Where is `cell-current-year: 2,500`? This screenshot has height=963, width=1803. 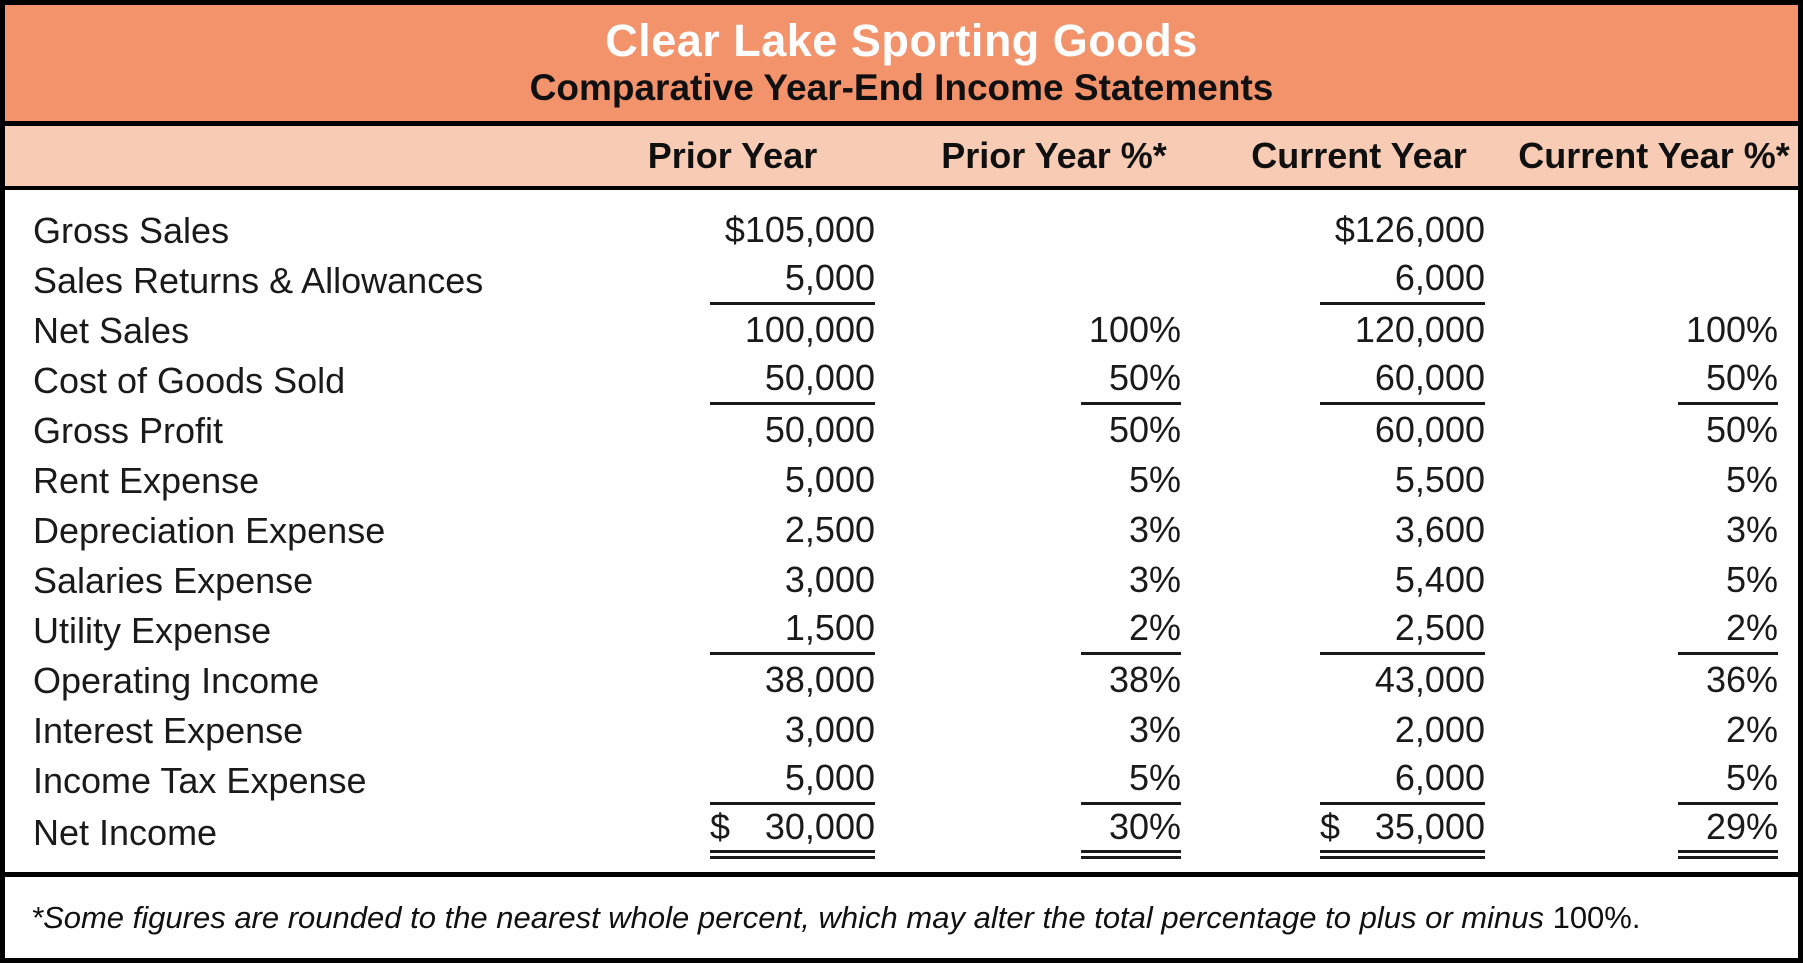
cell-current-year: 2,500 is located at coordinates (1359, 631).